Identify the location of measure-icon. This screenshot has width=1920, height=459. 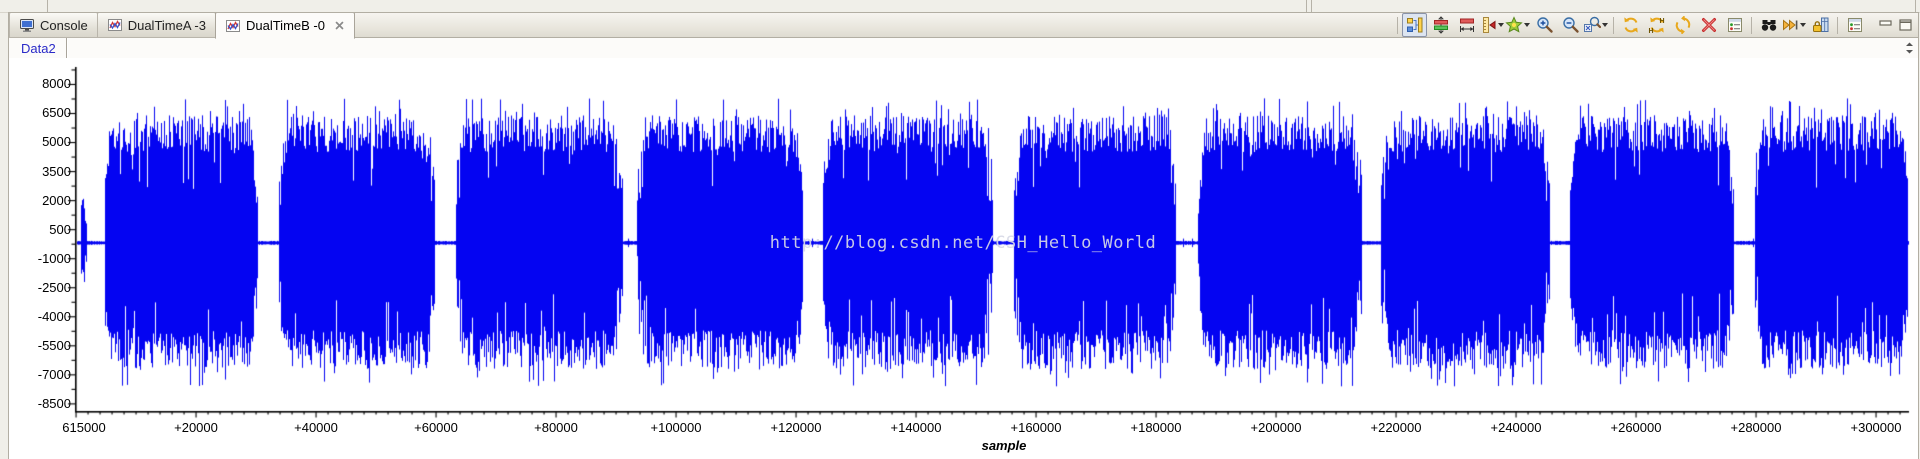
(1467, 25).